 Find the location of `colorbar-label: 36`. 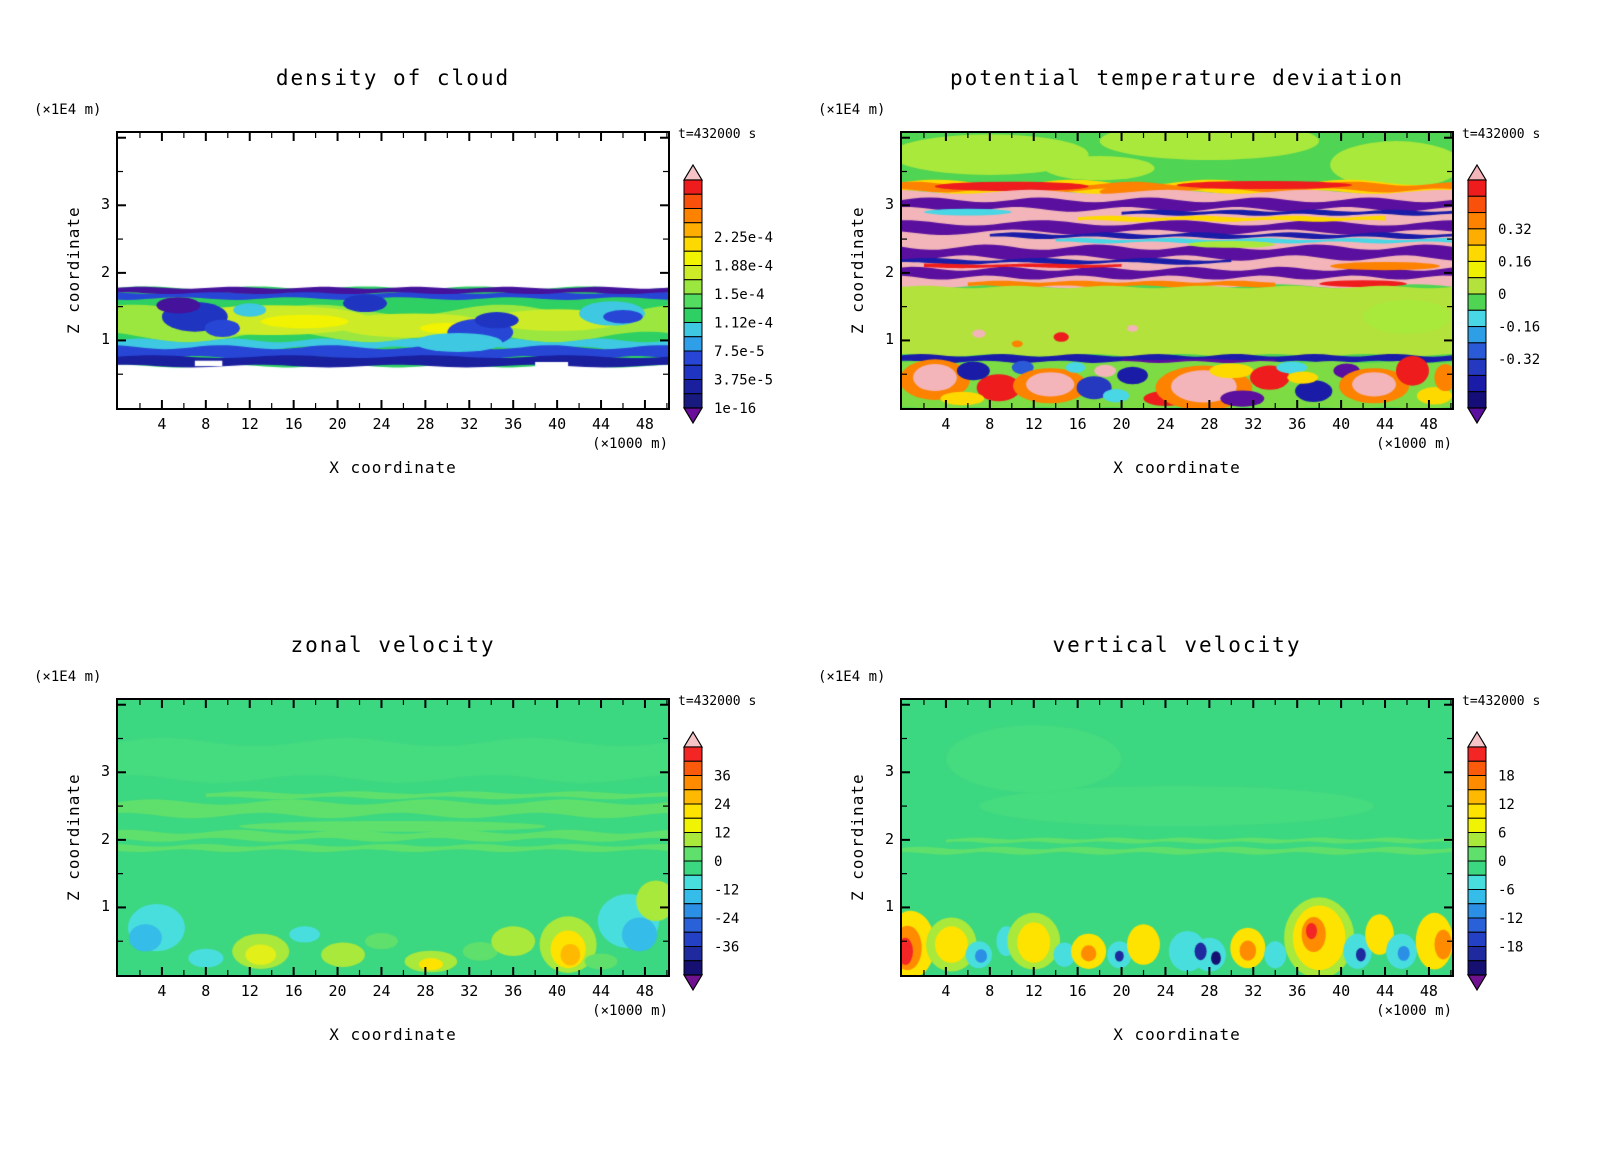

colorbar-label: 36 is located at coordinates (722, 777).